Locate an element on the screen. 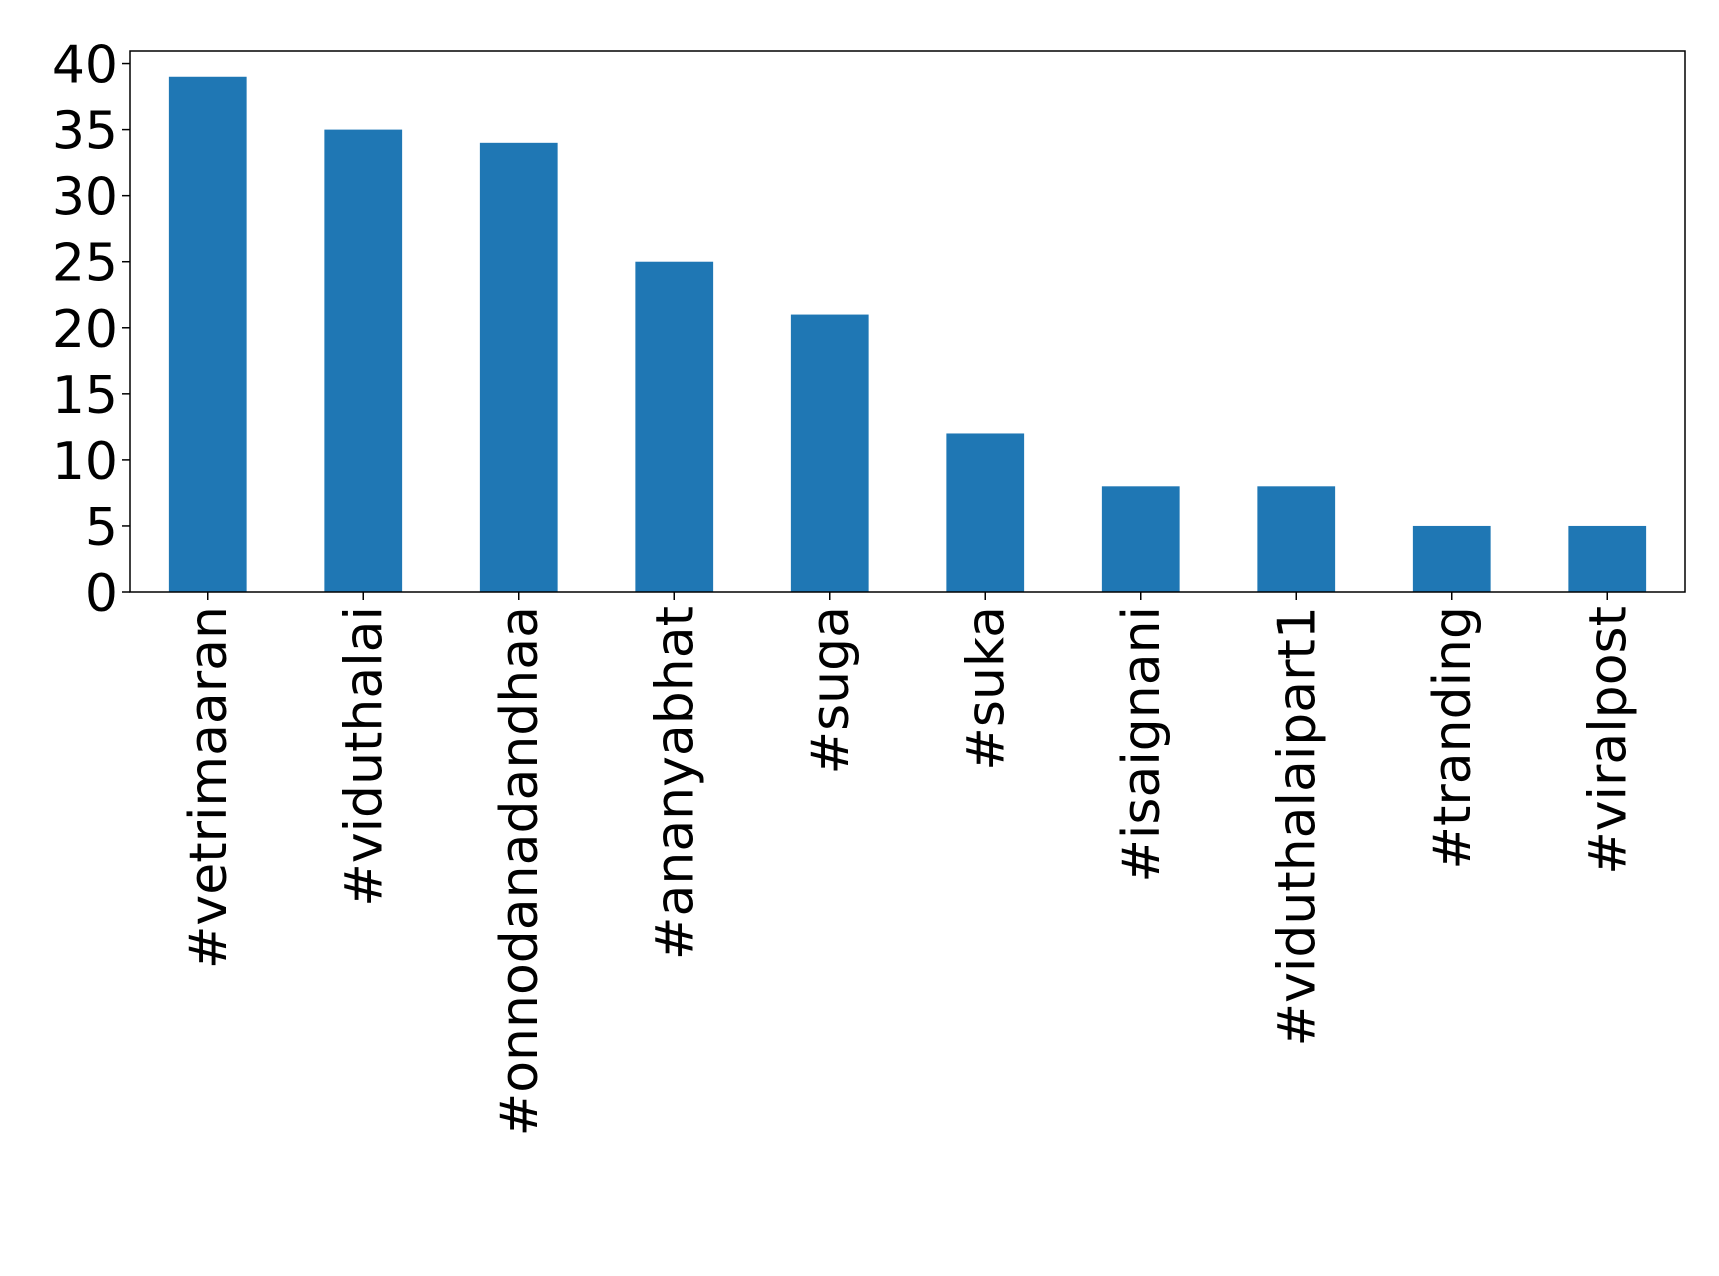 This screenshot has width=1719, height=1276. y-tick-label: 40 is located at coordinates (85, 66).